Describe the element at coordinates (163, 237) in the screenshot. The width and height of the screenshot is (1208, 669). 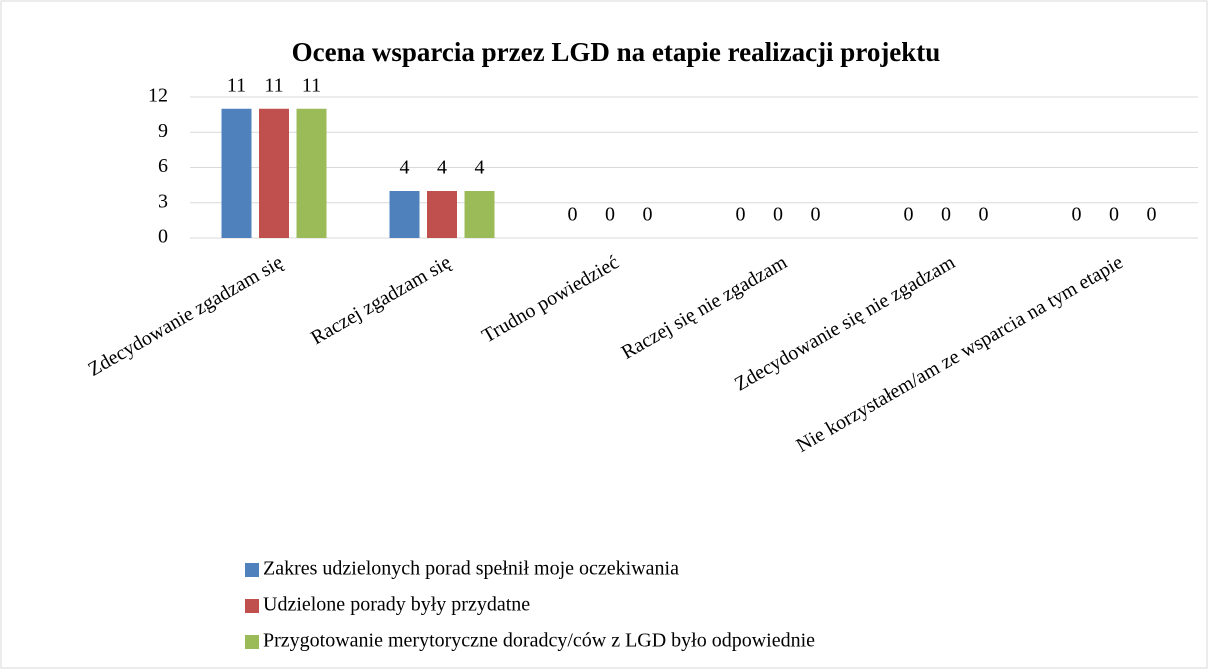
I see `y-tick-label: 0` at that location.